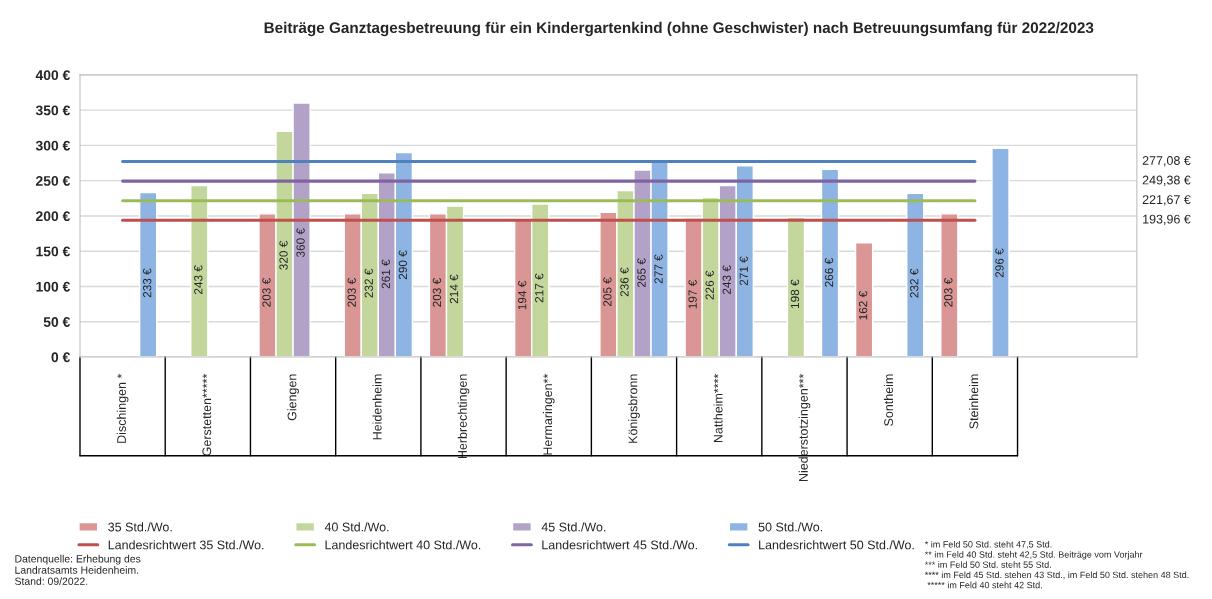 Image resolution: width=1212 pixels, height=599 pixels. Describe the element at coordinates (804, 427) in the screenshot. I see `x-tick-label: Niederstotzingen***` at that location.